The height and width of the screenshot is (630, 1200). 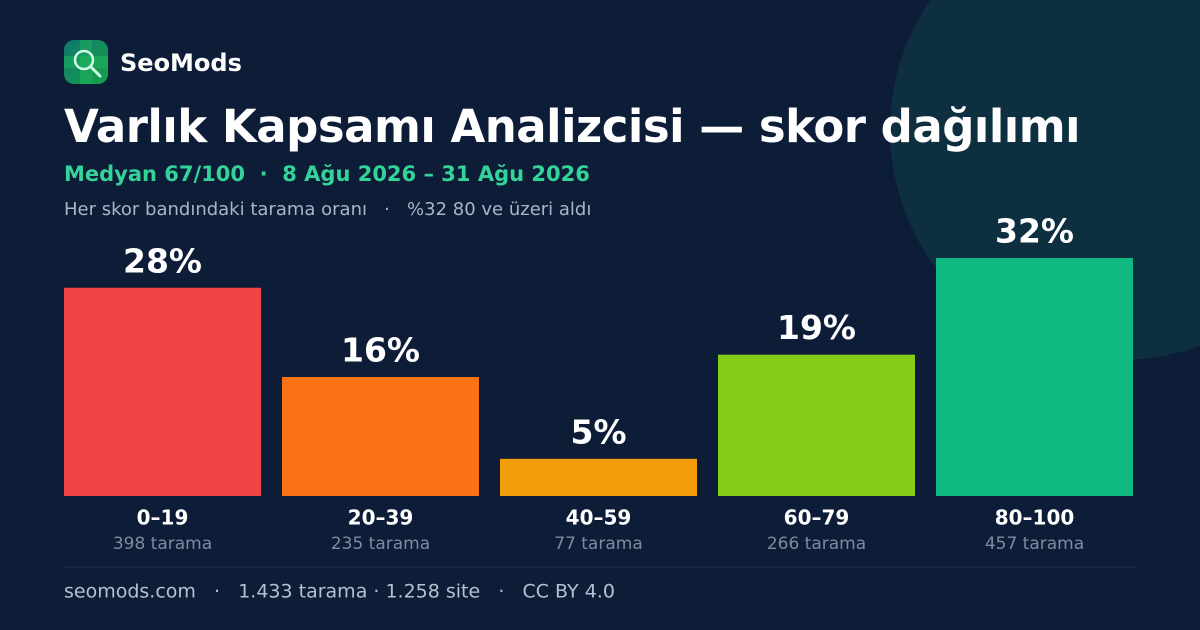 I want to click on value-label: 28%, so click(x=162, y=260).